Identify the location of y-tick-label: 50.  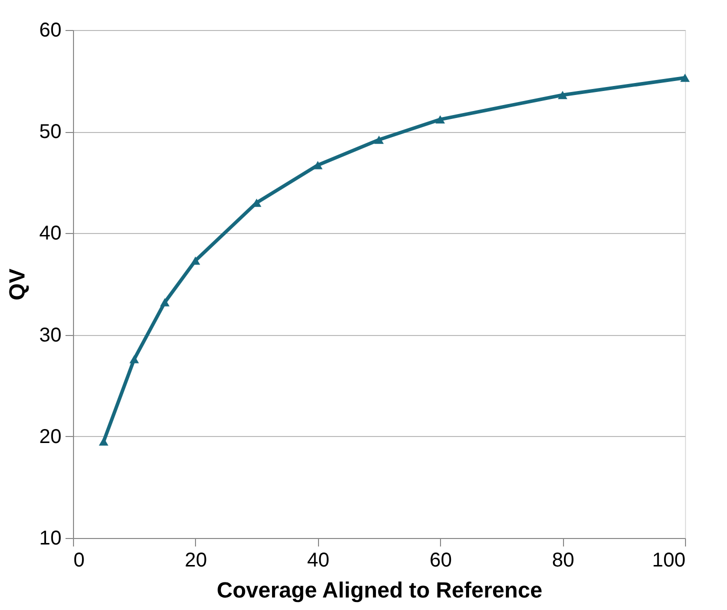
(50, 132).